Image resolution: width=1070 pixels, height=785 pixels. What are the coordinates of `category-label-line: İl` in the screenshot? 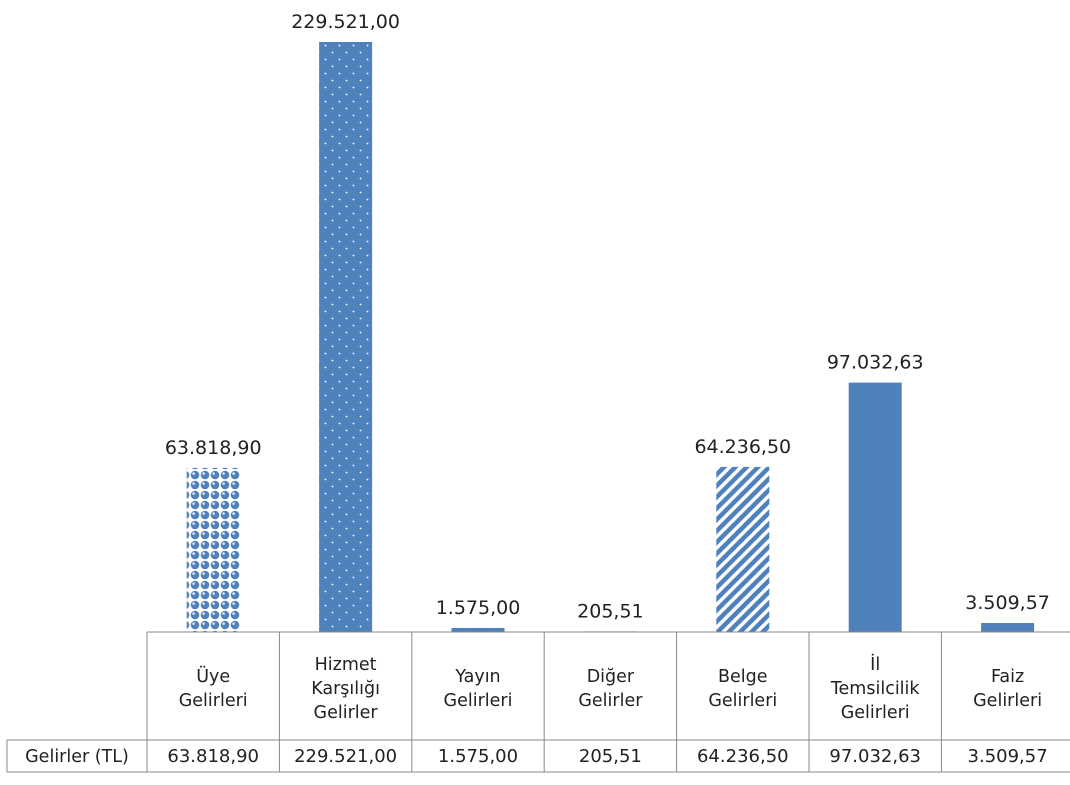 It's located at (875, 664).